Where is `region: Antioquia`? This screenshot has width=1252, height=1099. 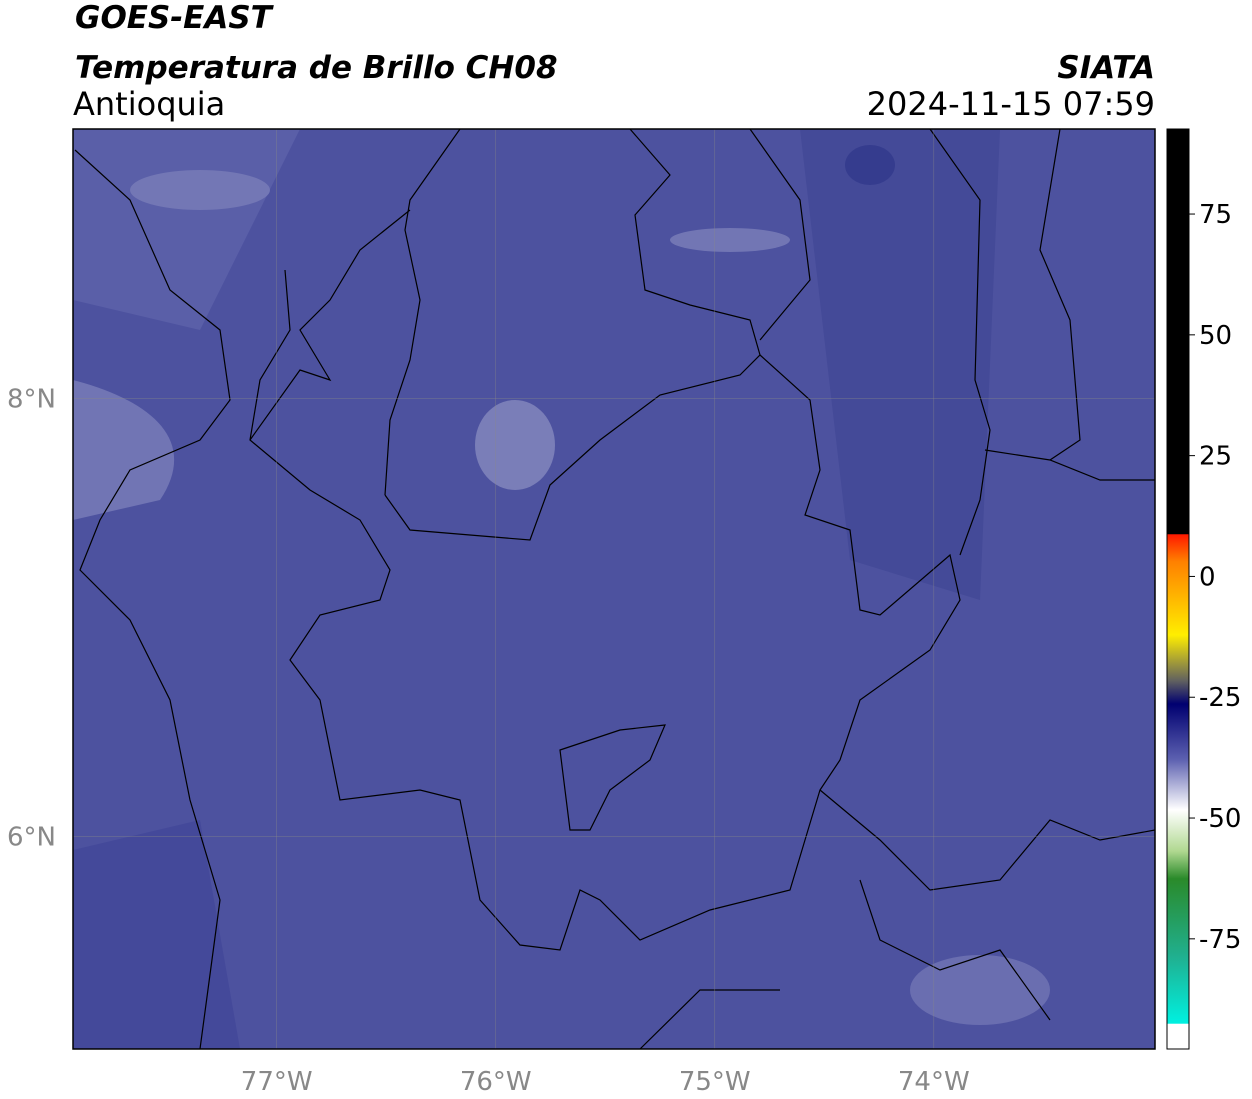
region: Antioquia is located at coordinates (149, 104).